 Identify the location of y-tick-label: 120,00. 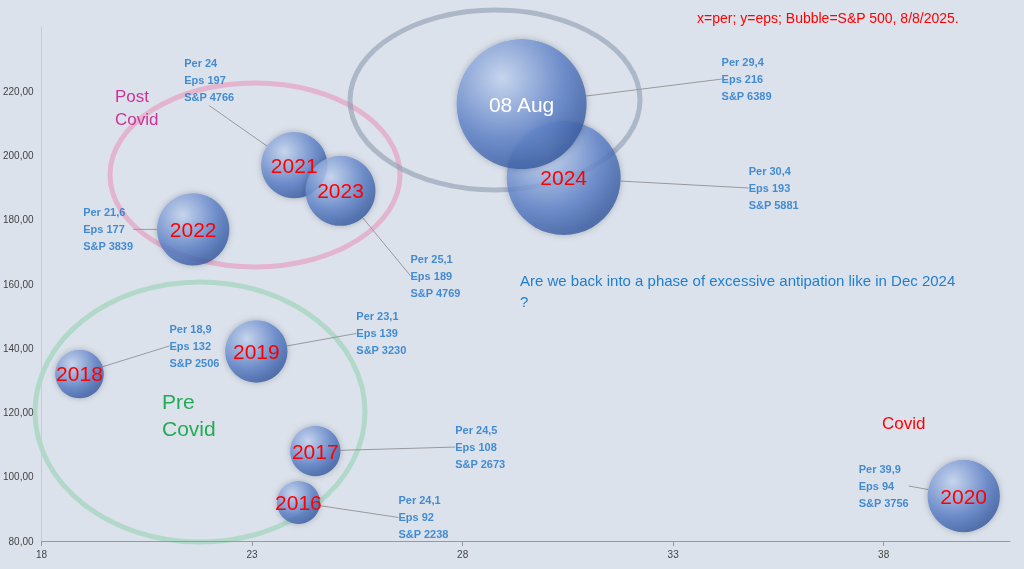
(18, 412).